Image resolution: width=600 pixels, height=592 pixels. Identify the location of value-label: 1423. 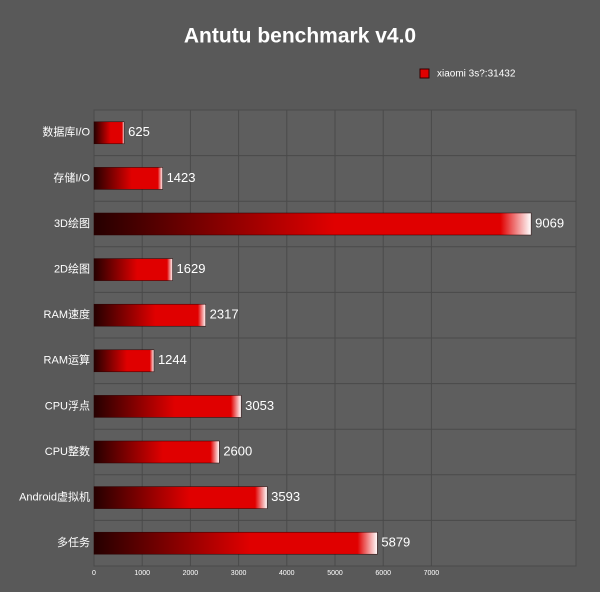
(181, 177).